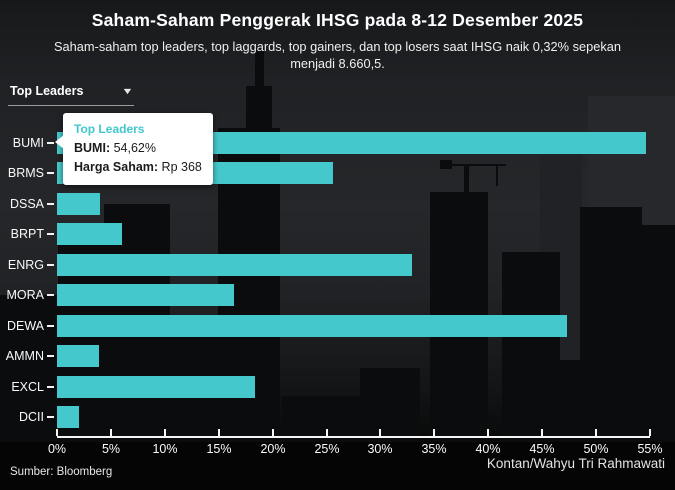 This screenshot has width=675, height=490. Describe the element at coordinates (59, 142) in the screenshot. I see `tooltip-arrow-icon` at that location.